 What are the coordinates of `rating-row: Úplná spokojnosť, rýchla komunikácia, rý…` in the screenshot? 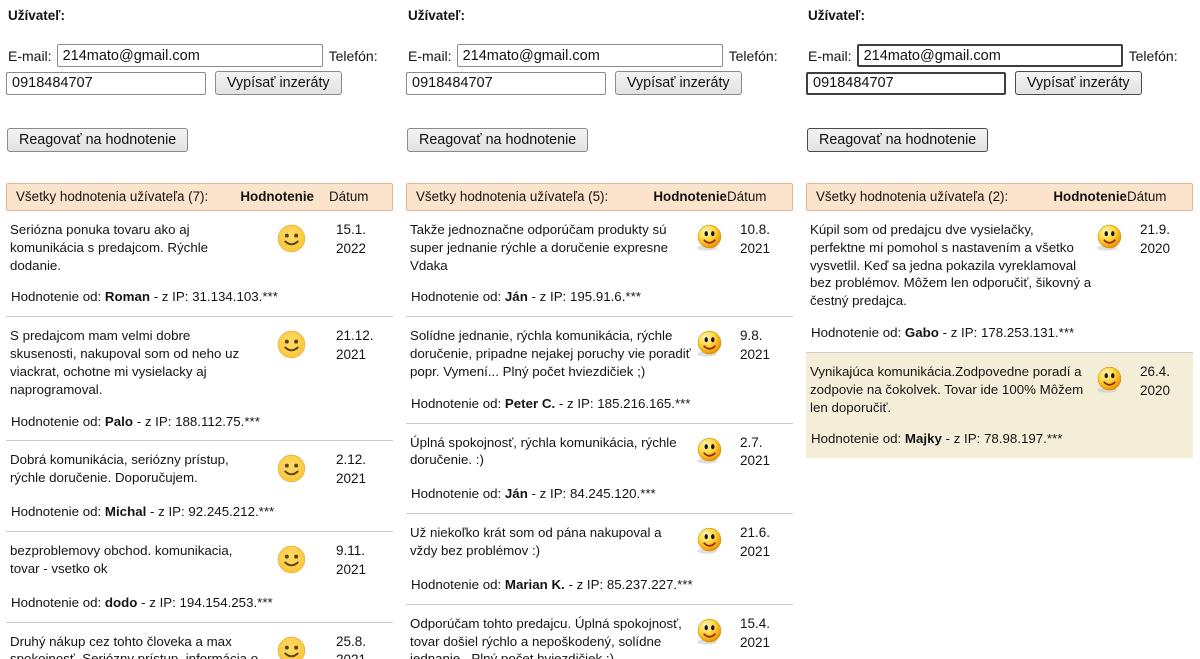 It's located at (599, 468).